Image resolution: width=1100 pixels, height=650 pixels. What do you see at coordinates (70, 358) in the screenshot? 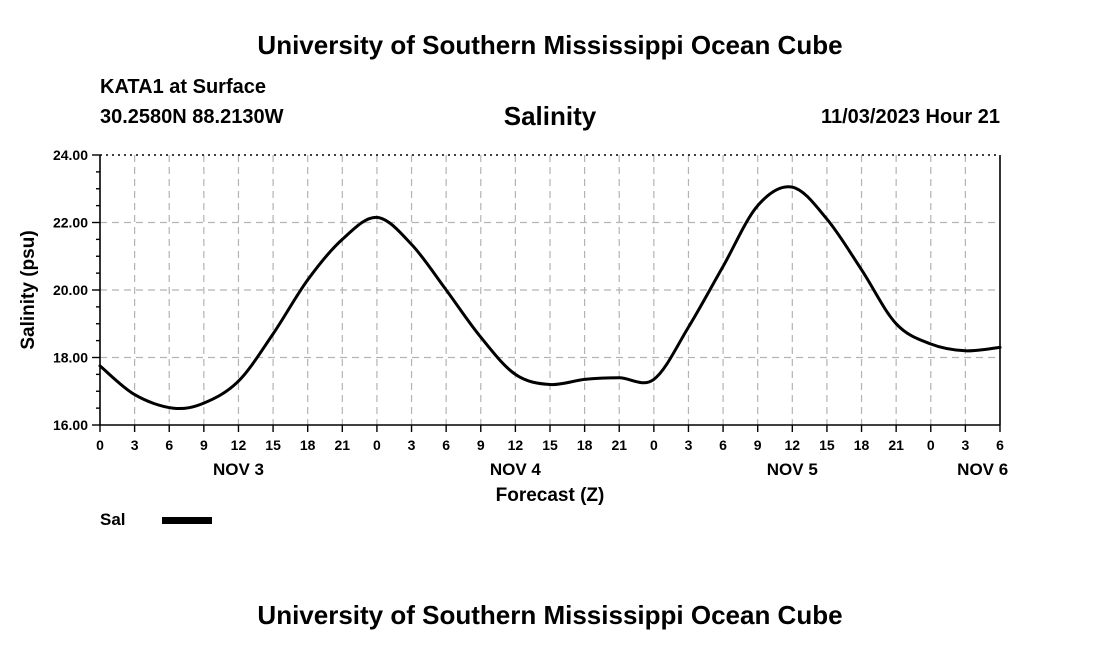
I see `y-tick-label: 18.00` at bounding box center [70, 358].